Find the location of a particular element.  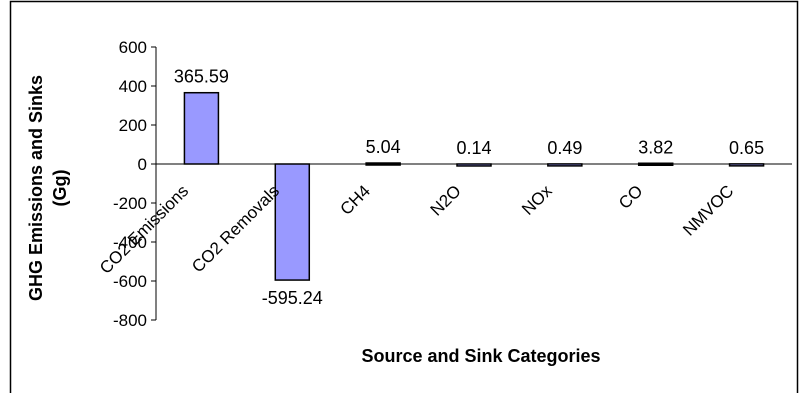

category-label: NMVOC is located at coordinates (708, 210).